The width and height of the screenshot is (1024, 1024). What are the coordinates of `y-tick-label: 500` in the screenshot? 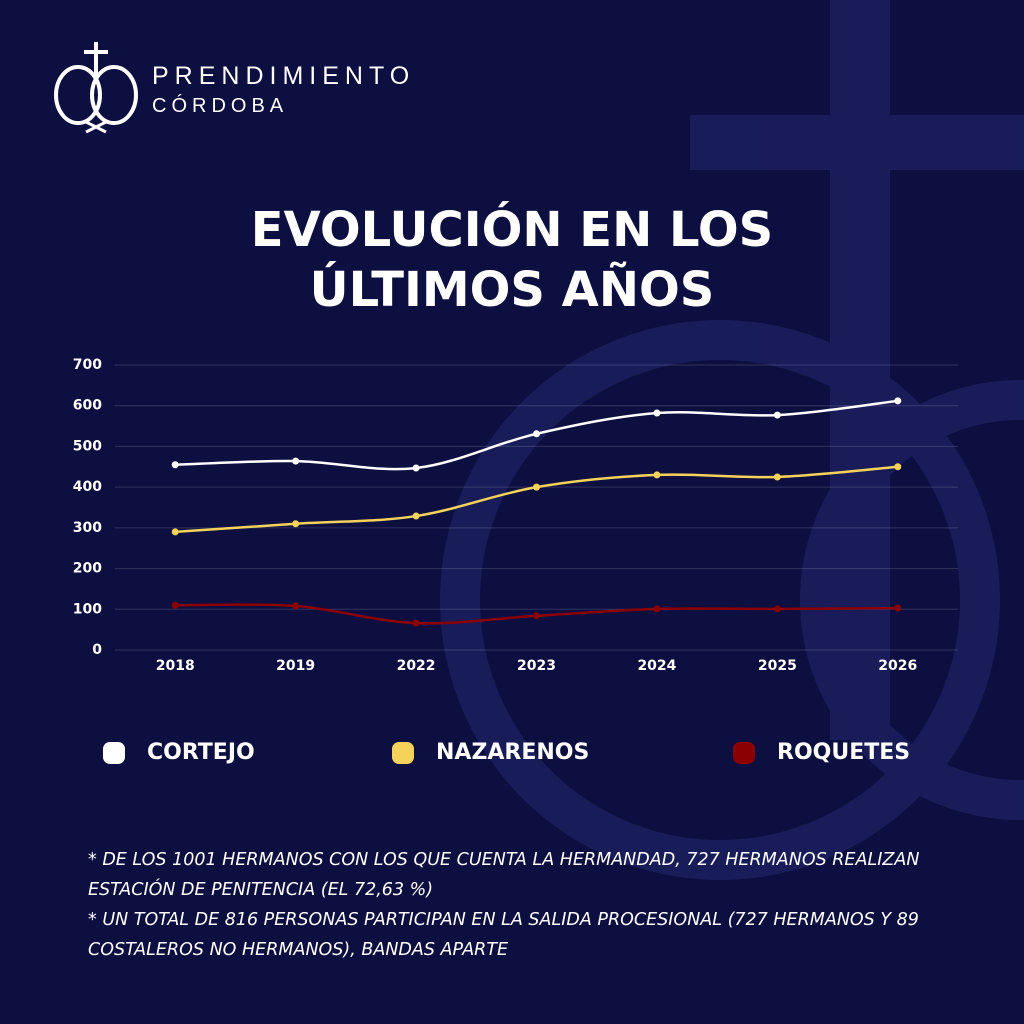 It's located at (87, 446).